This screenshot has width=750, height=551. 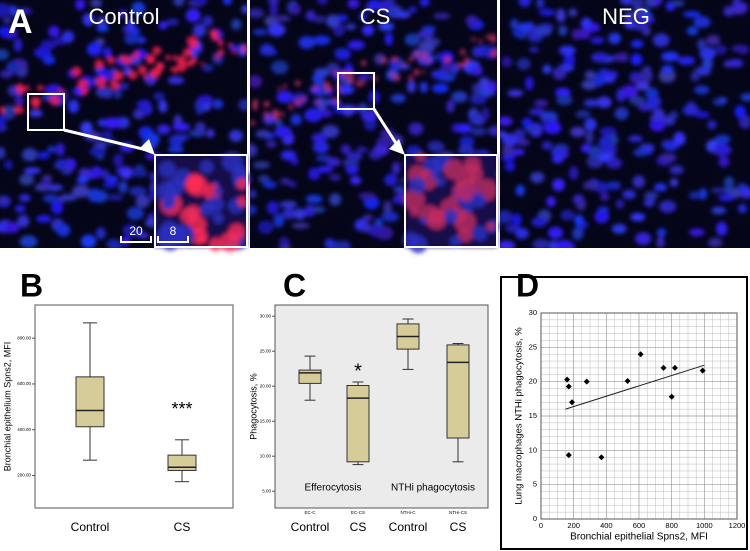 I want to click on x-tick-label: NTHi-C, so click(x=409, y=512).